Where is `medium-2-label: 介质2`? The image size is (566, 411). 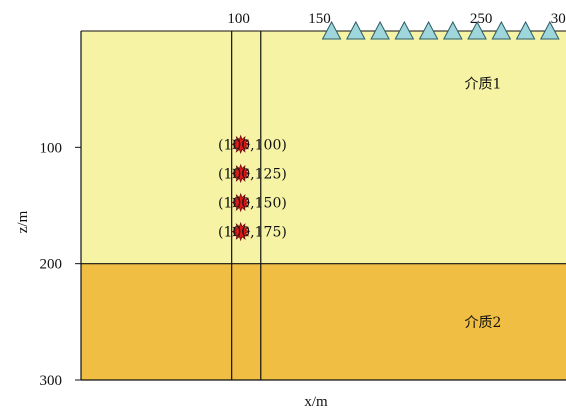
medium-2-label: 介质2 is located at coordinates (483, 323).